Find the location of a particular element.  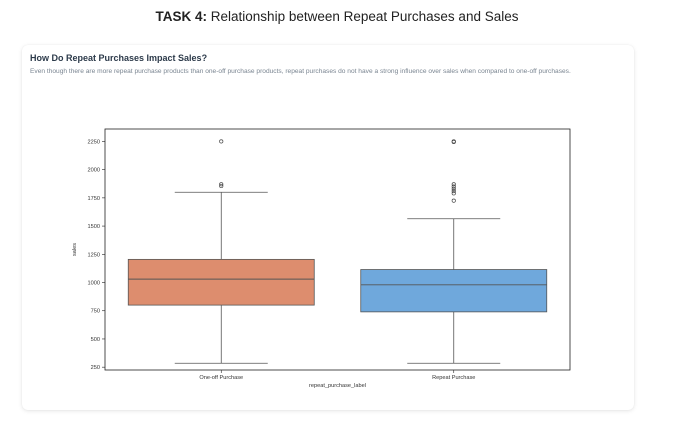

y-tick-label: 1000 is located at coordinates (94, 284).